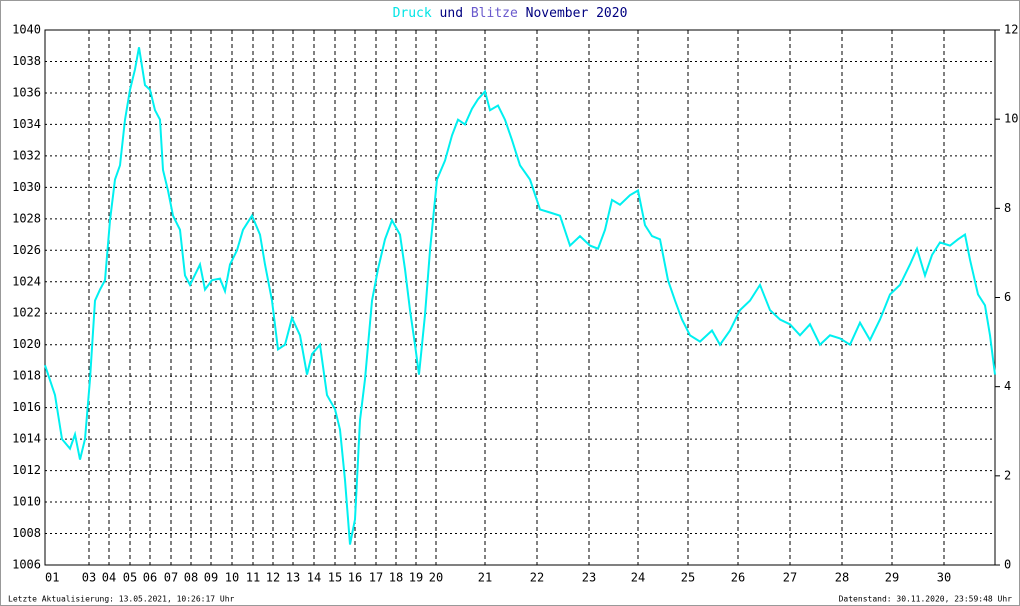  Describe the element at coordinates (355, 578) in the screenshot. I see `x-tick-label: 16` at that location.